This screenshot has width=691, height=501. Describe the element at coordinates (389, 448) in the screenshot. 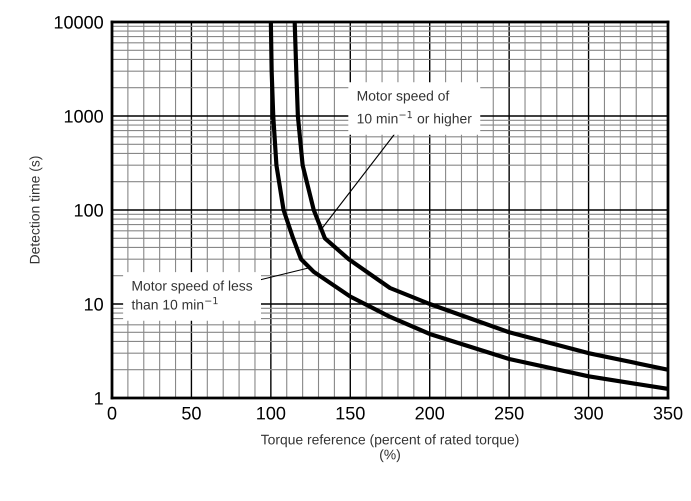

I see `x-axis-title: Torque reference (percent of rated torque) (%)` at that location.